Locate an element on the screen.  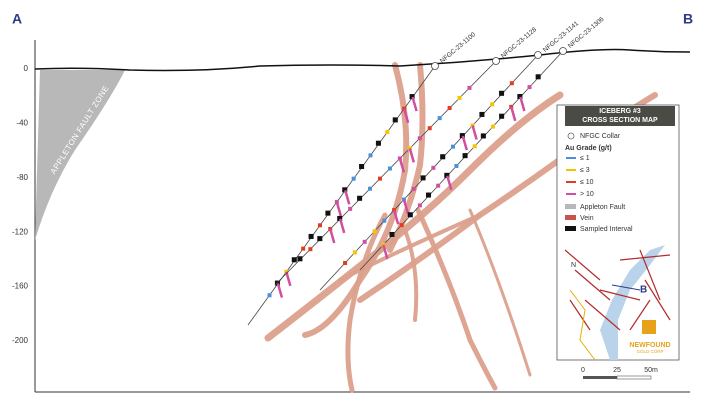
logo-subtext: GOLD CORP is located at coordinates (649, 351).